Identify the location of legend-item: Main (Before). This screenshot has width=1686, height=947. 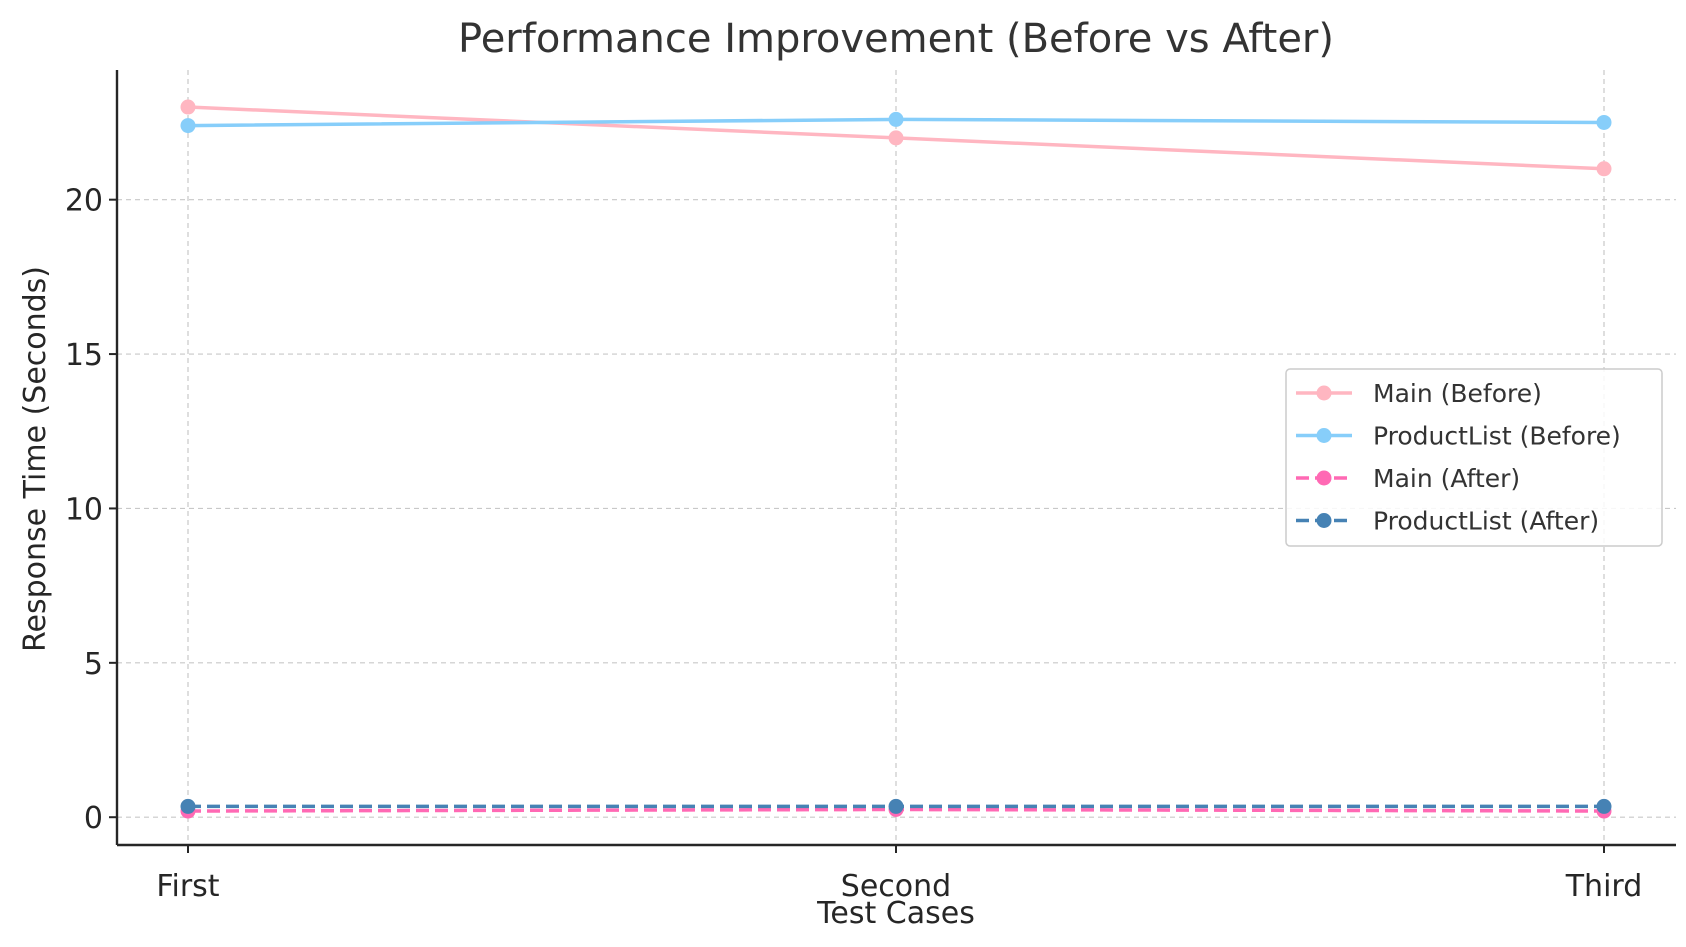
(1419, 393).